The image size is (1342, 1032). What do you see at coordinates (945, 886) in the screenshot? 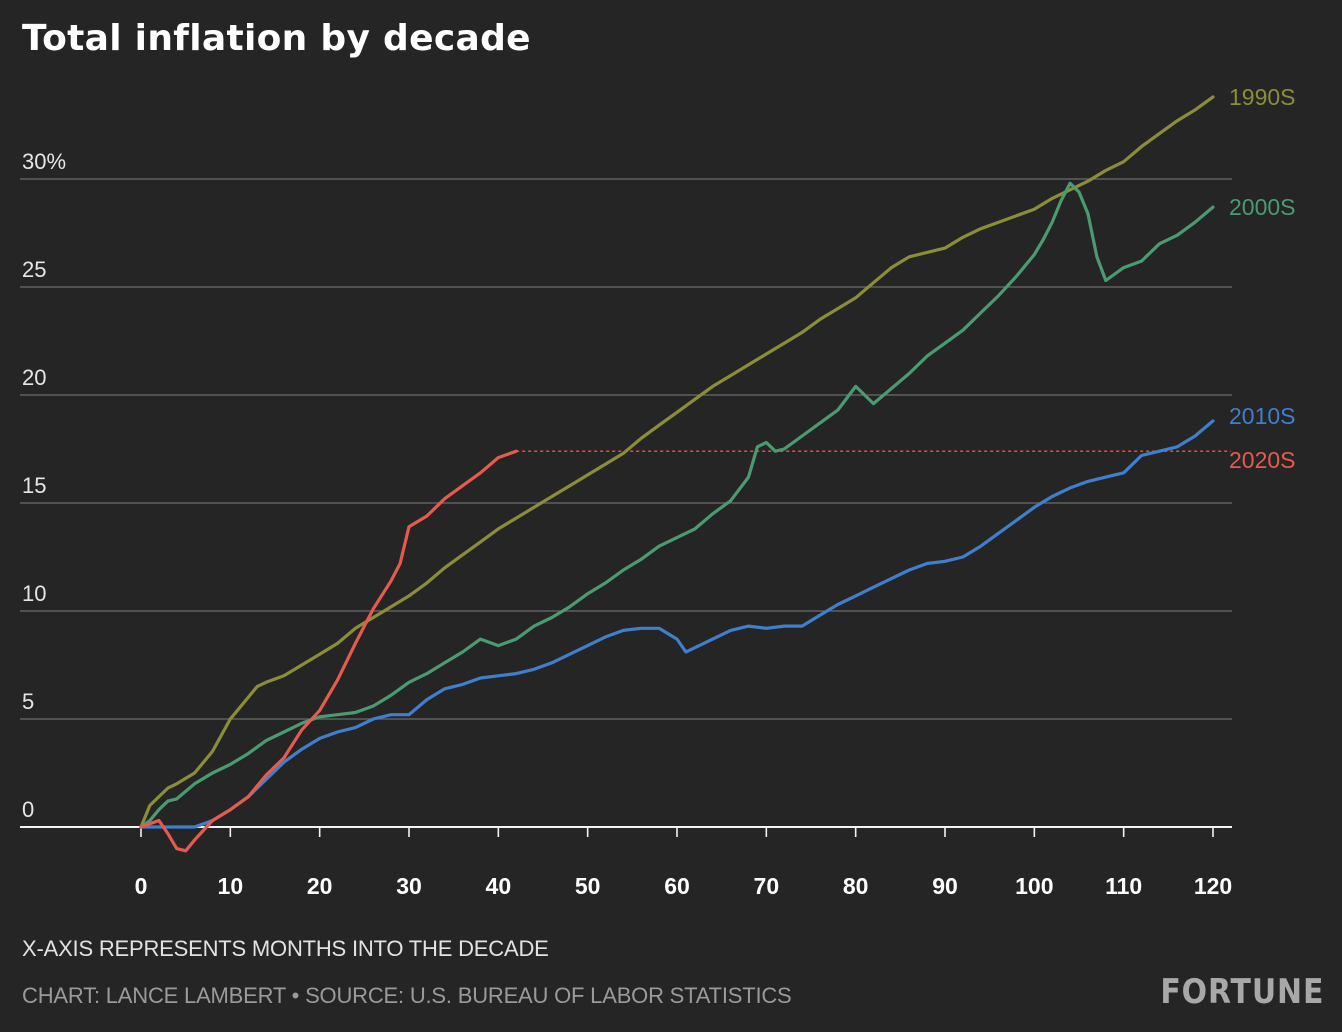
I see `x-tick-label: 90` at bounding box center [945, 886].